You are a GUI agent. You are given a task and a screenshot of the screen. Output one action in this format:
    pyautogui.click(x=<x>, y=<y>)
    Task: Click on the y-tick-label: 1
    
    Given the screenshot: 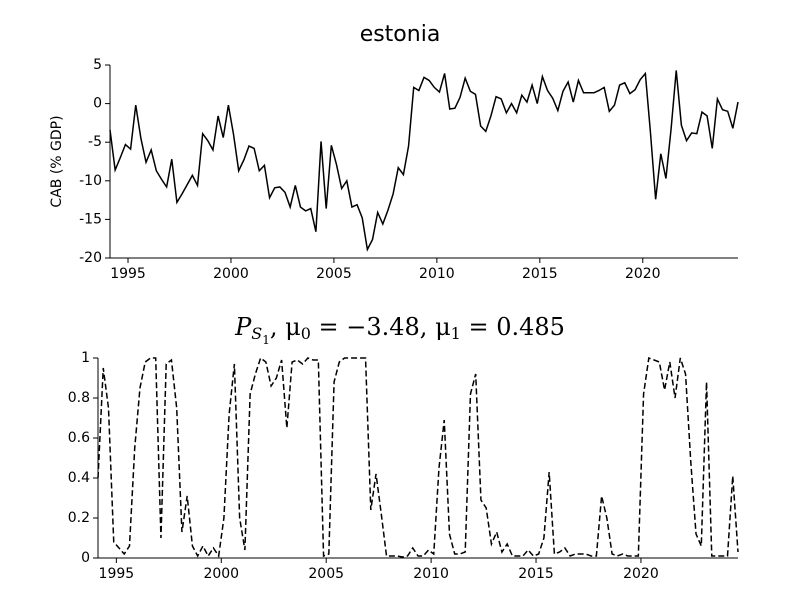 What is the action you would take?
    pyautogui.click(x=85, y=358)
    